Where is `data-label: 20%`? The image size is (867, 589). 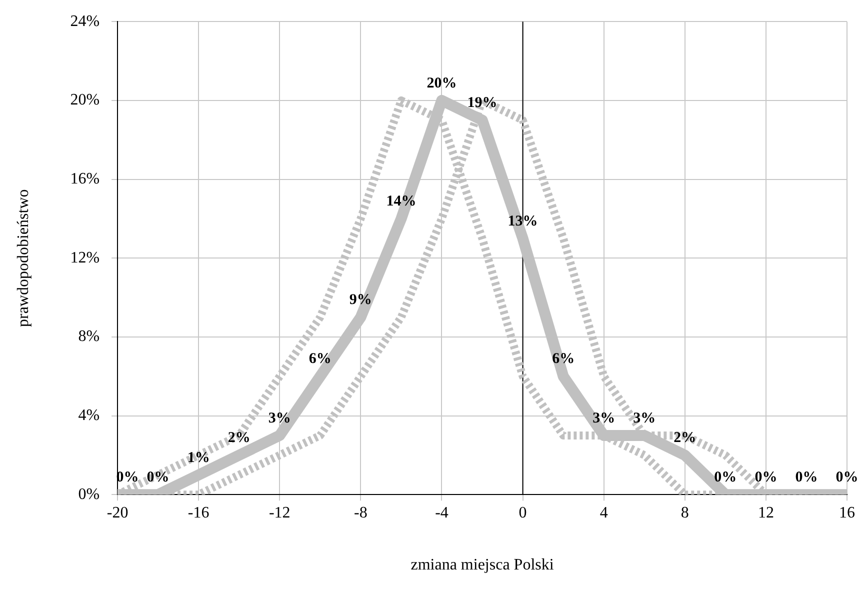 data-label: 20% is located at coordinates (441, 83).